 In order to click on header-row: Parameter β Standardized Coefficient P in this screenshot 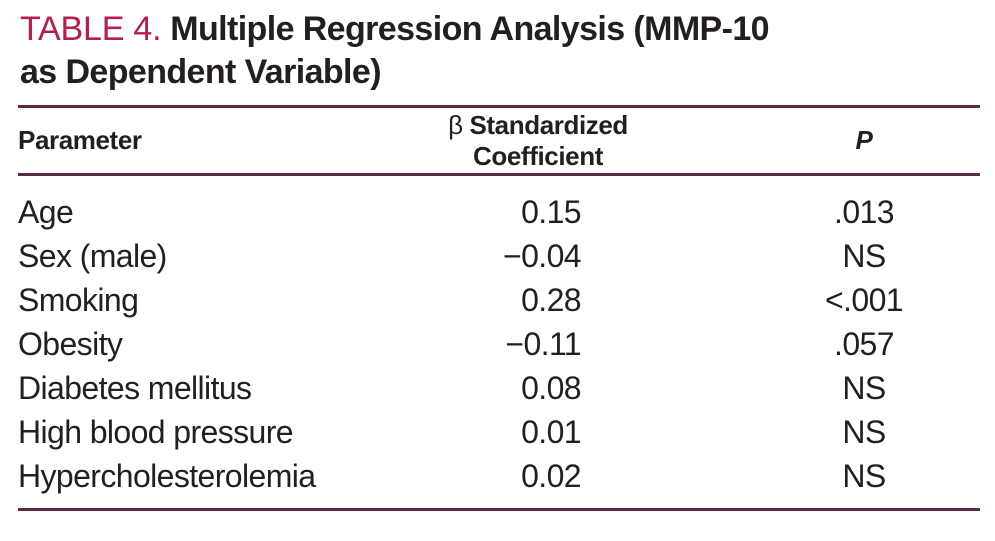, I will do `click(499, 142)`.